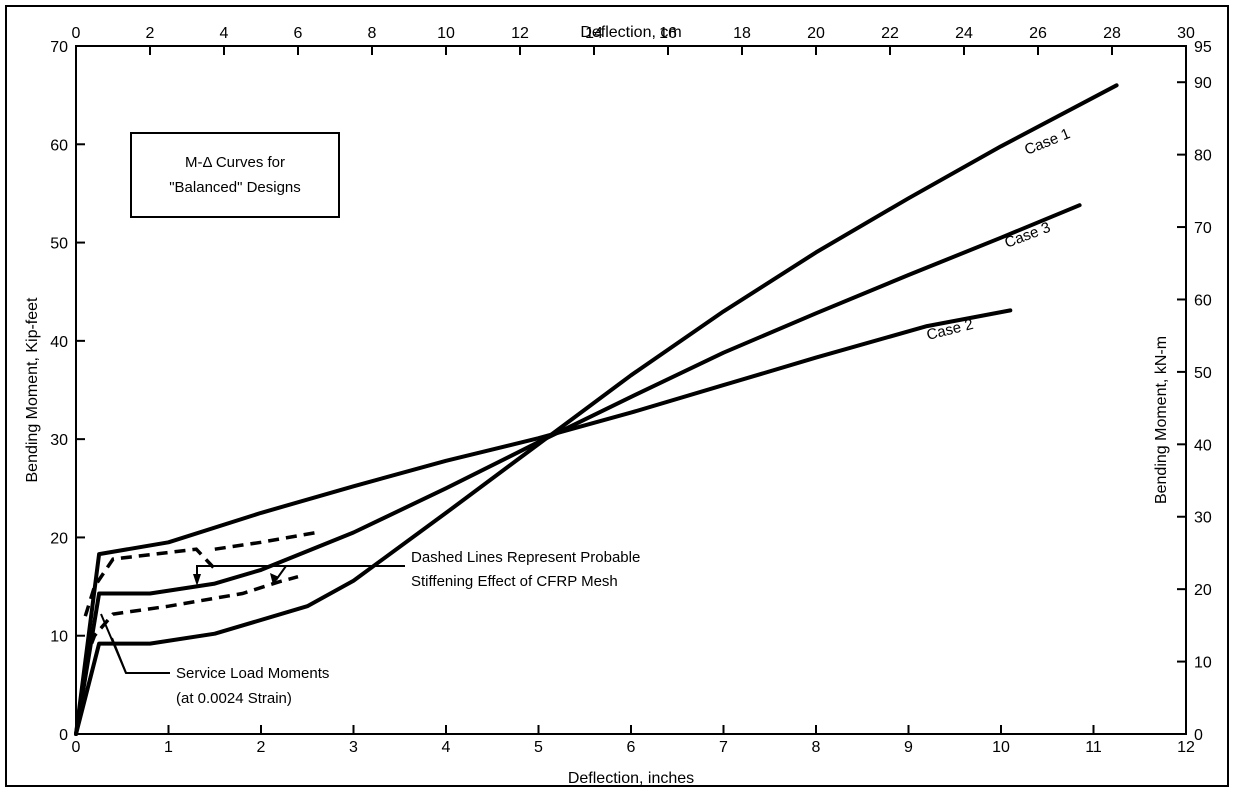  I want to click on x2-tick-label: 8, so click(372, 33).